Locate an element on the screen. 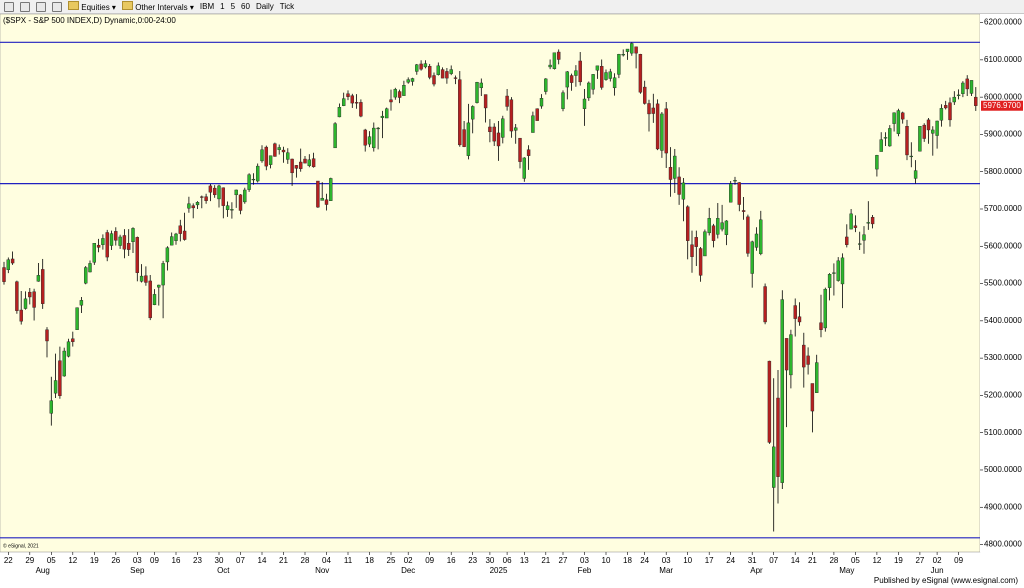  x-tick-label: 02 is located at coordinates (937, 560).